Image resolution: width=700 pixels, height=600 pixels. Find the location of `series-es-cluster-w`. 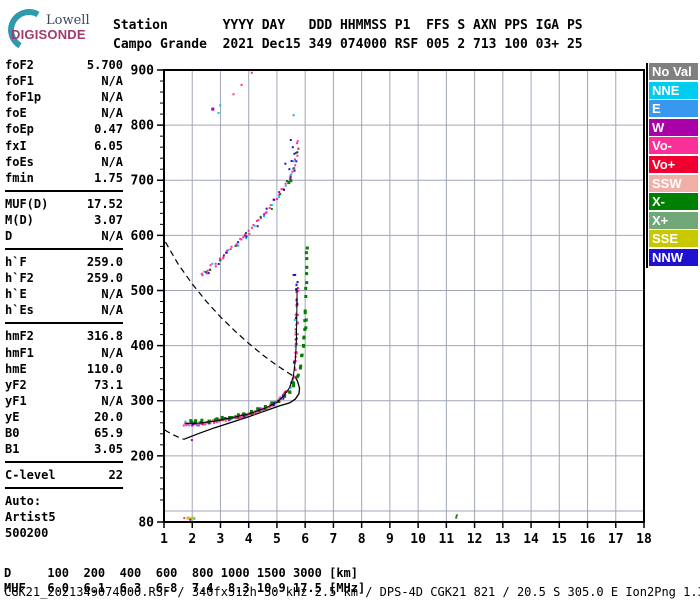

series-es-cluster-w is located at coordinates (190, 519).